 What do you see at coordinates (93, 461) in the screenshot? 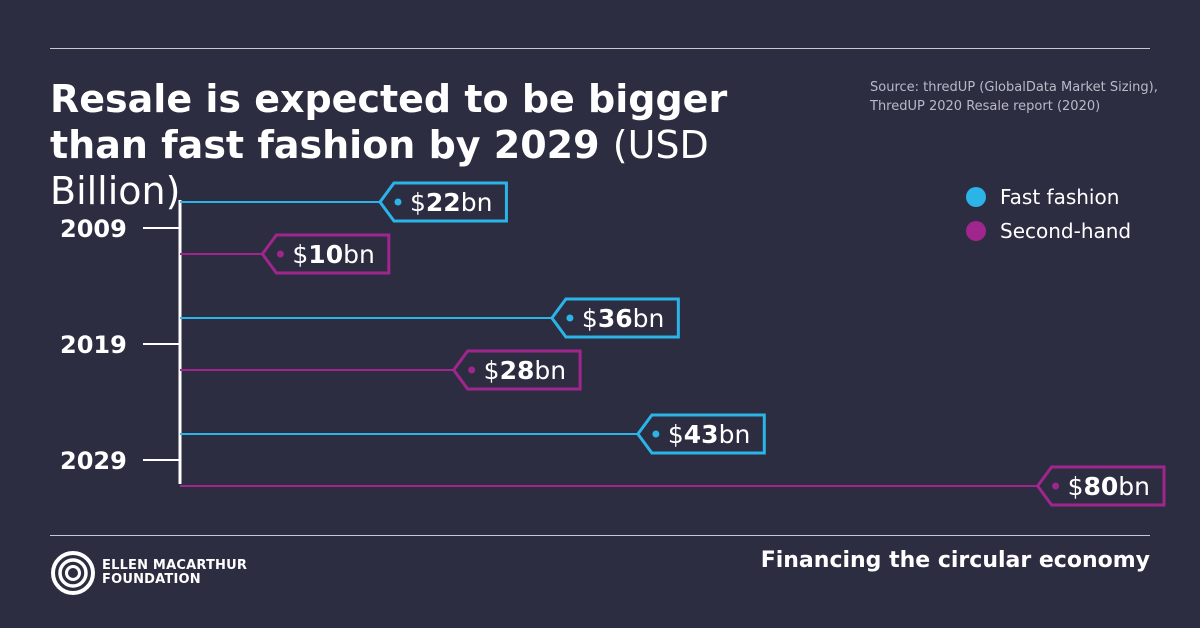
I see `y-tick-label-2029: 2029` at bounding box center [93, 461].